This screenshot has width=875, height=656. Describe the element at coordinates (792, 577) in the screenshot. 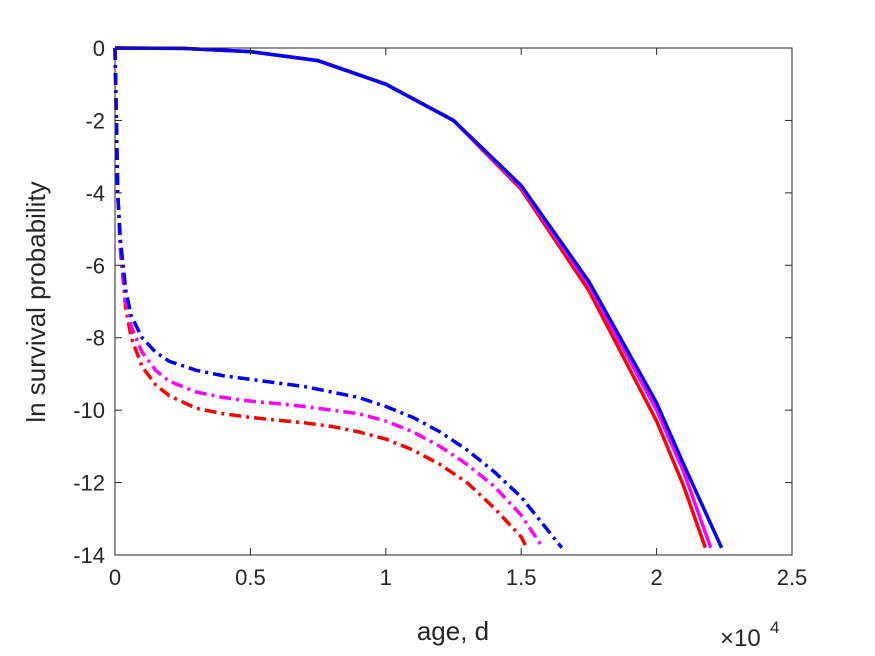

I see `x-tick-label: 2.5` at that location.